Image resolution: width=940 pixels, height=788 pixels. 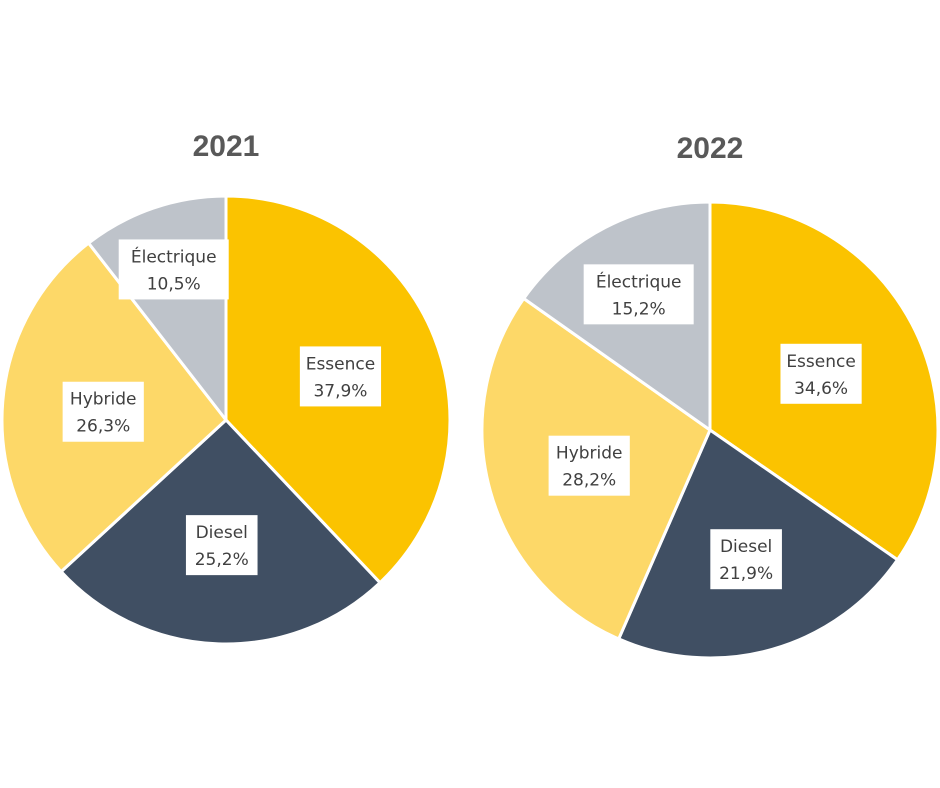 I want to click on data-label-electrique-2022: Électrique 15,2%, so click(x=638, y=294).